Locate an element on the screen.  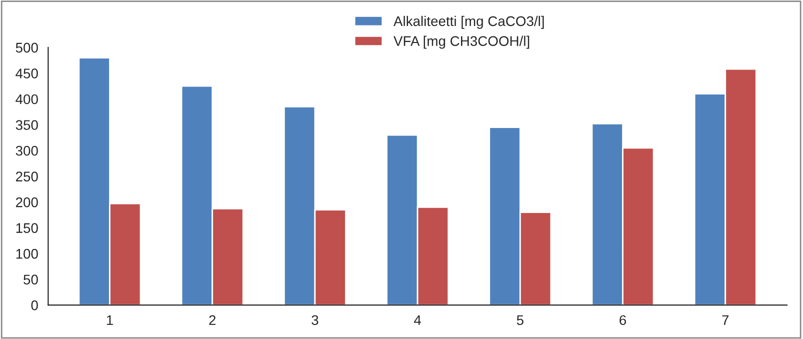
y-tick-label: 300 is located at coordinates (27, 151).